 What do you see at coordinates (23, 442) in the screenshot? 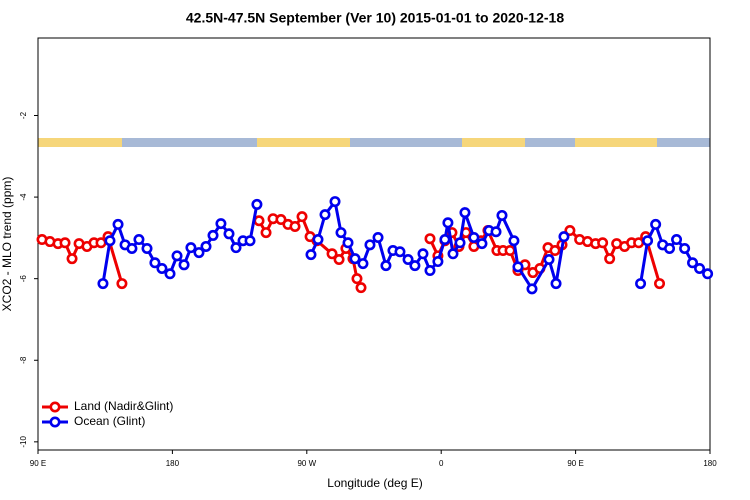
I see `y-tick-label: -10` at bounding box center [23, 442].